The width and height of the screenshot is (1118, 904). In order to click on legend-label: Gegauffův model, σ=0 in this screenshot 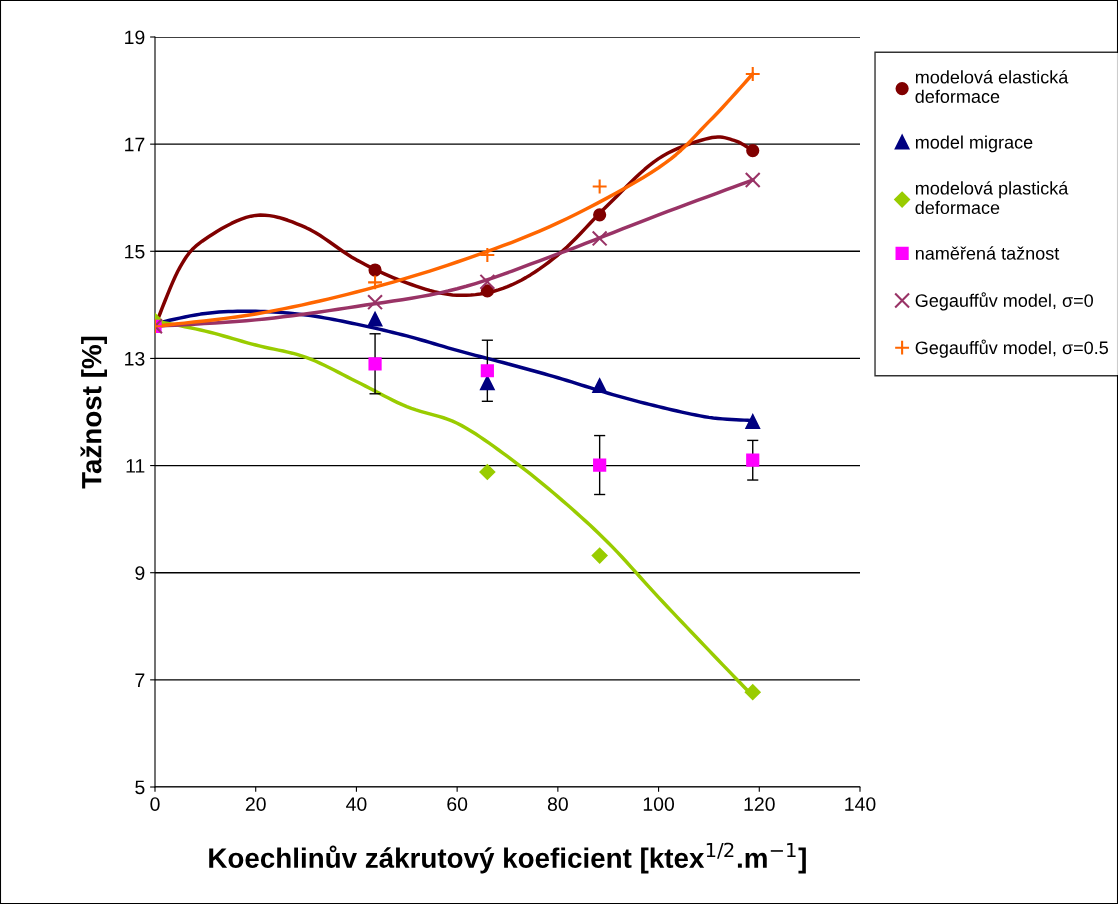, I will do `click(1004, 301)`.